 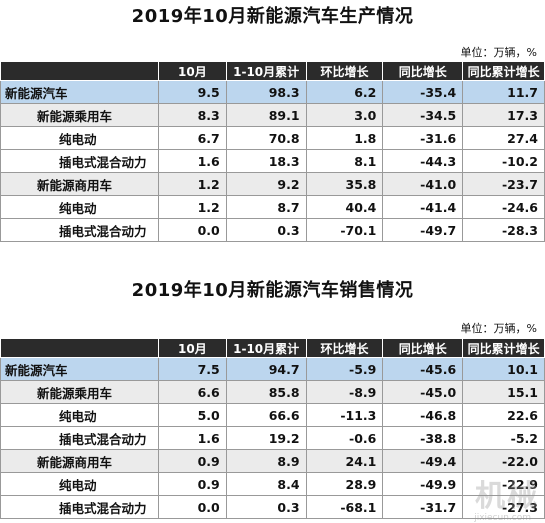 I want to click on cell-yoy: -41.0, so click(x=423, y=184).